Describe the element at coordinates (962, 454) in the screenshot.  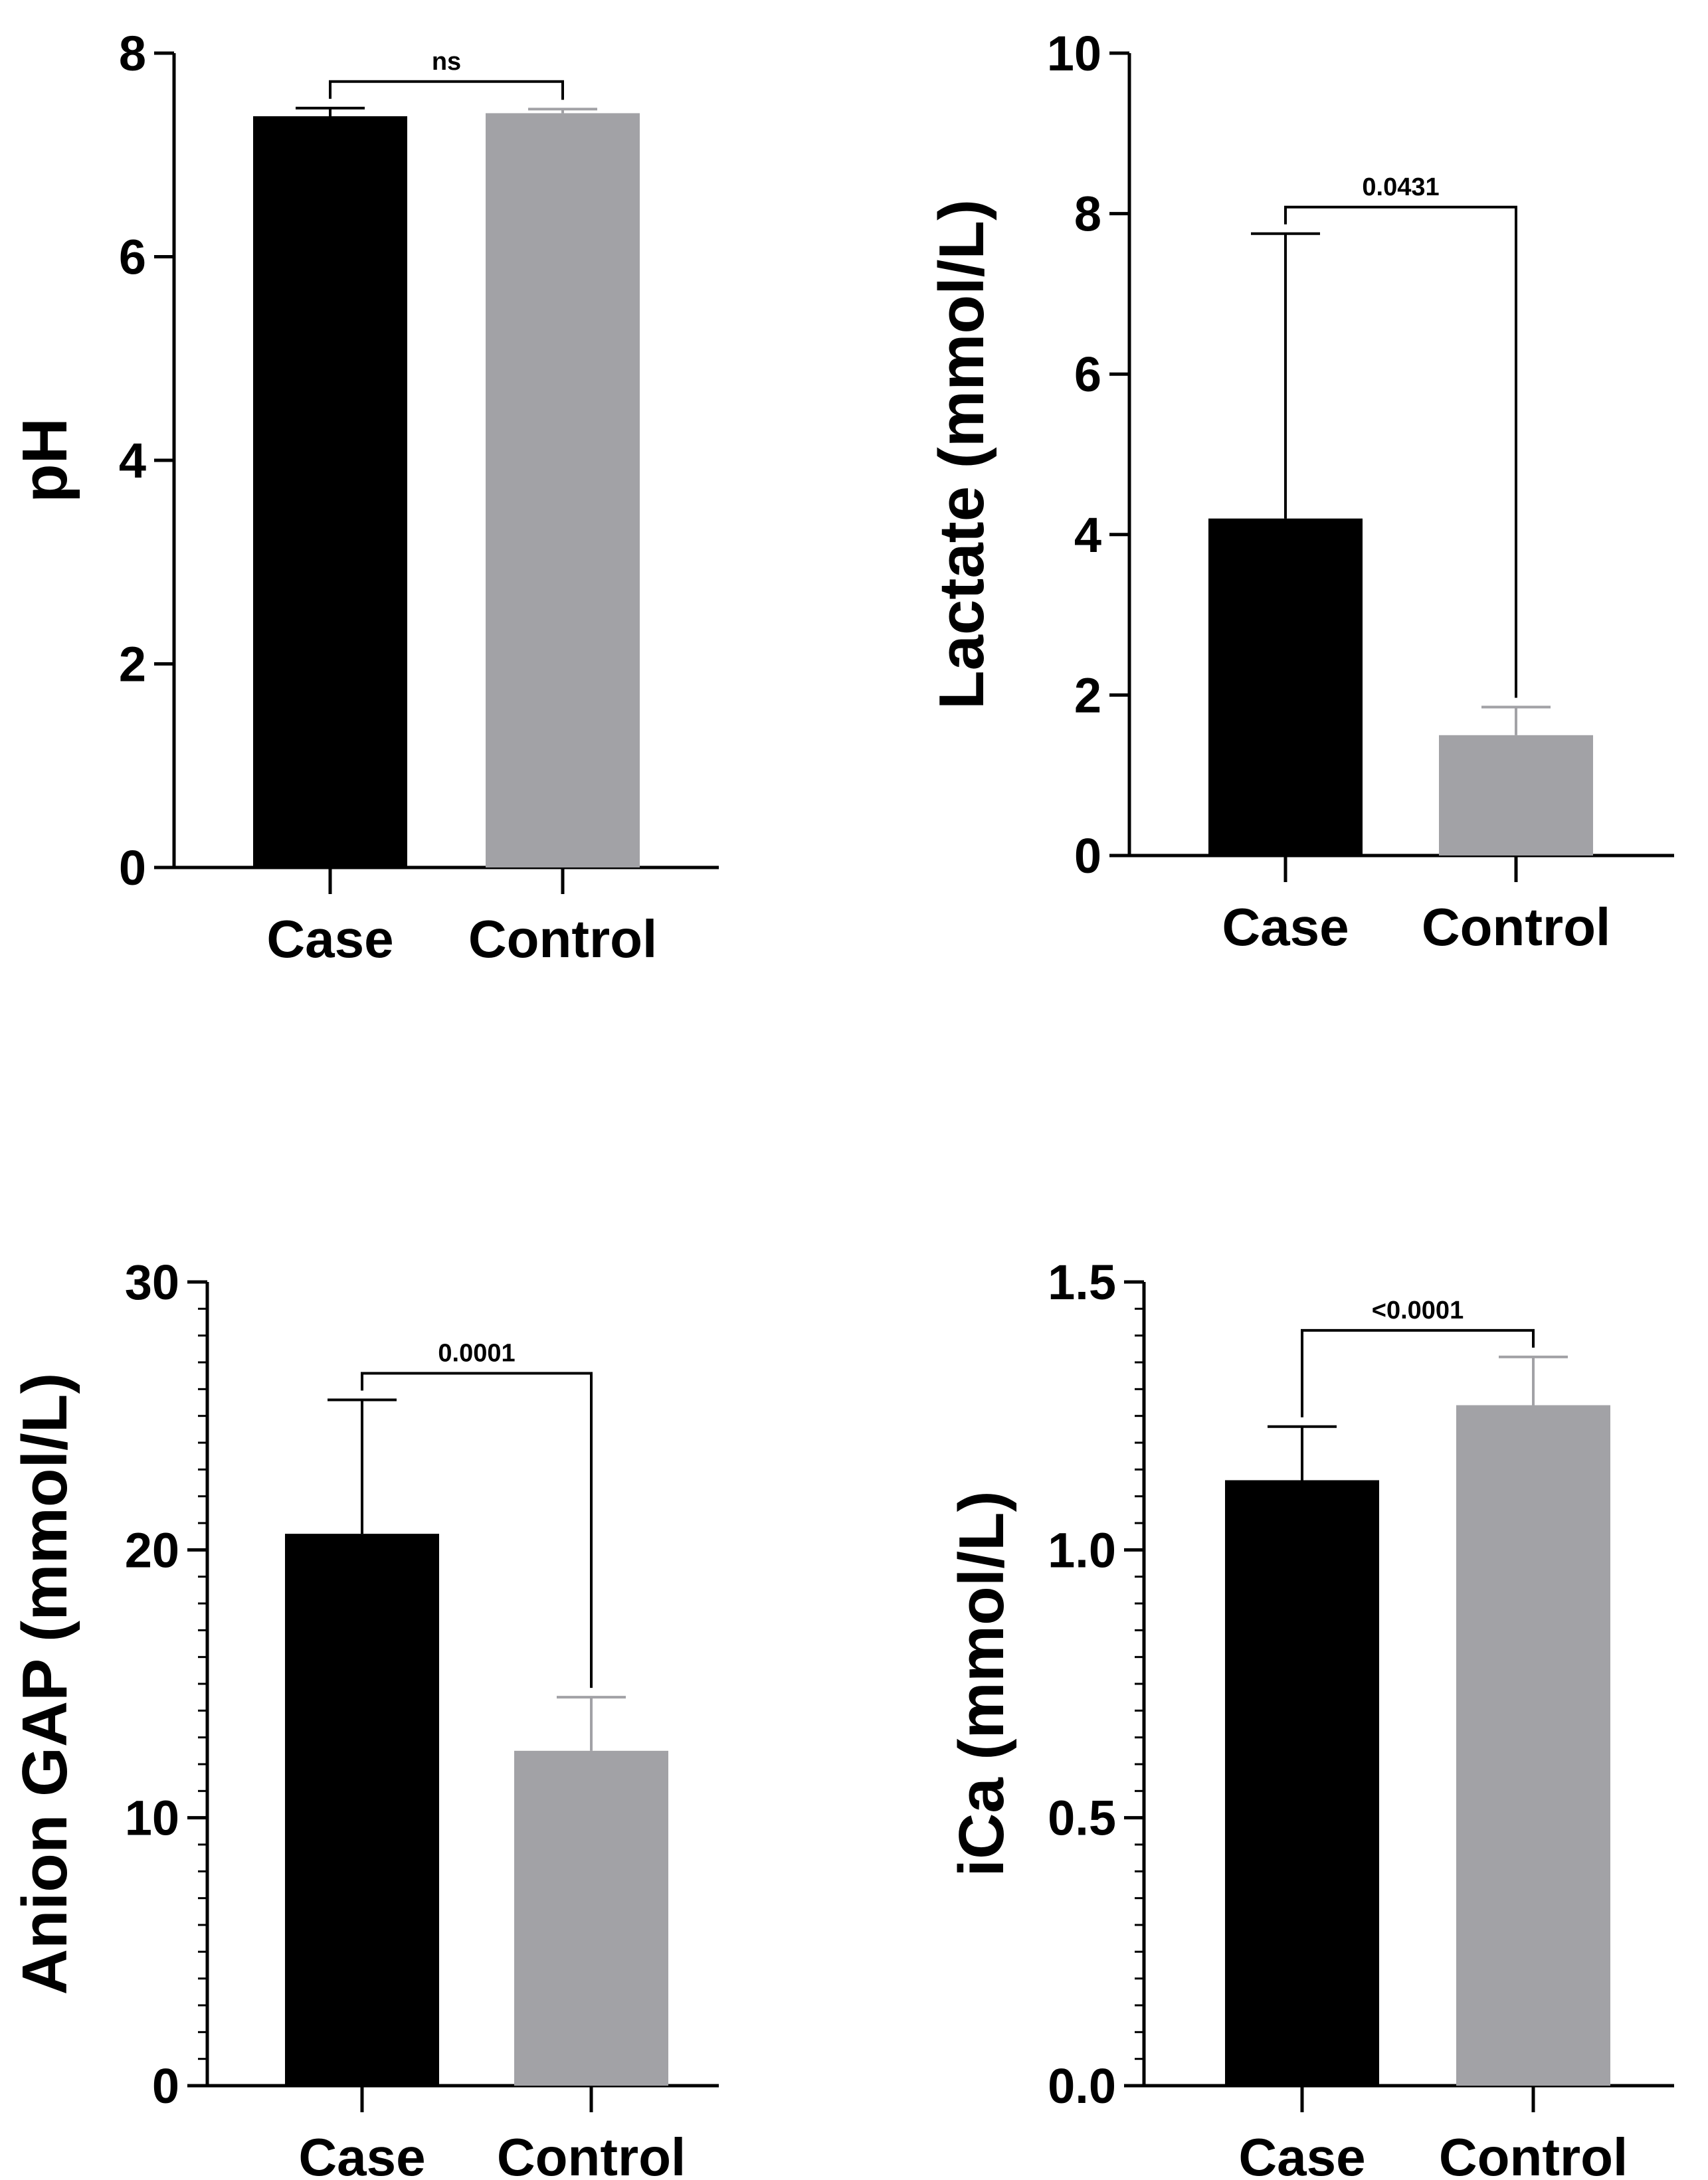
I see `y-axis-title: Lactate (mmol/L)` at that location.